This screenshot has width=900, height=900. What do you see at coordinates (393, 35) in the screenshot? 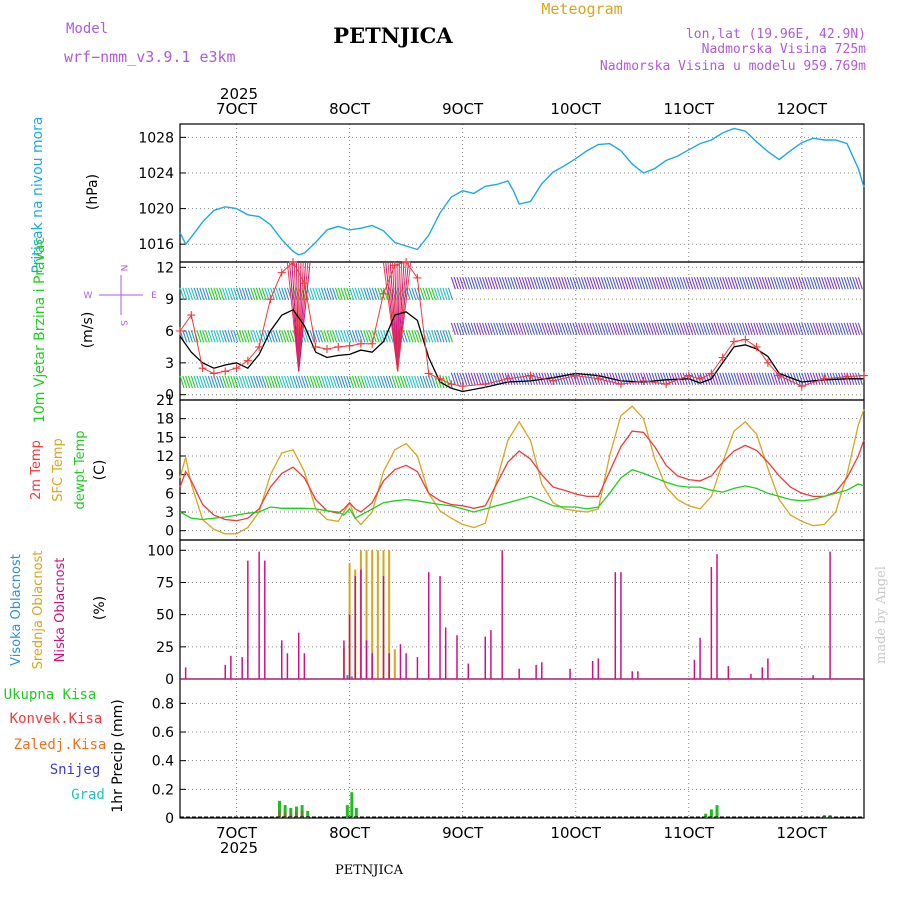
I see `station-title: PETNJICA` at bounding box center [393, 35].